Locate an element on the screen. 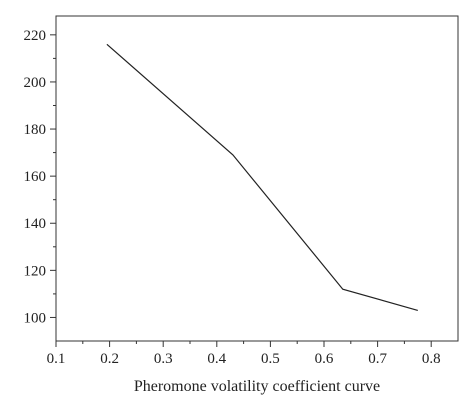  y-tick-label: 200 is located at coordinates (35, 83).